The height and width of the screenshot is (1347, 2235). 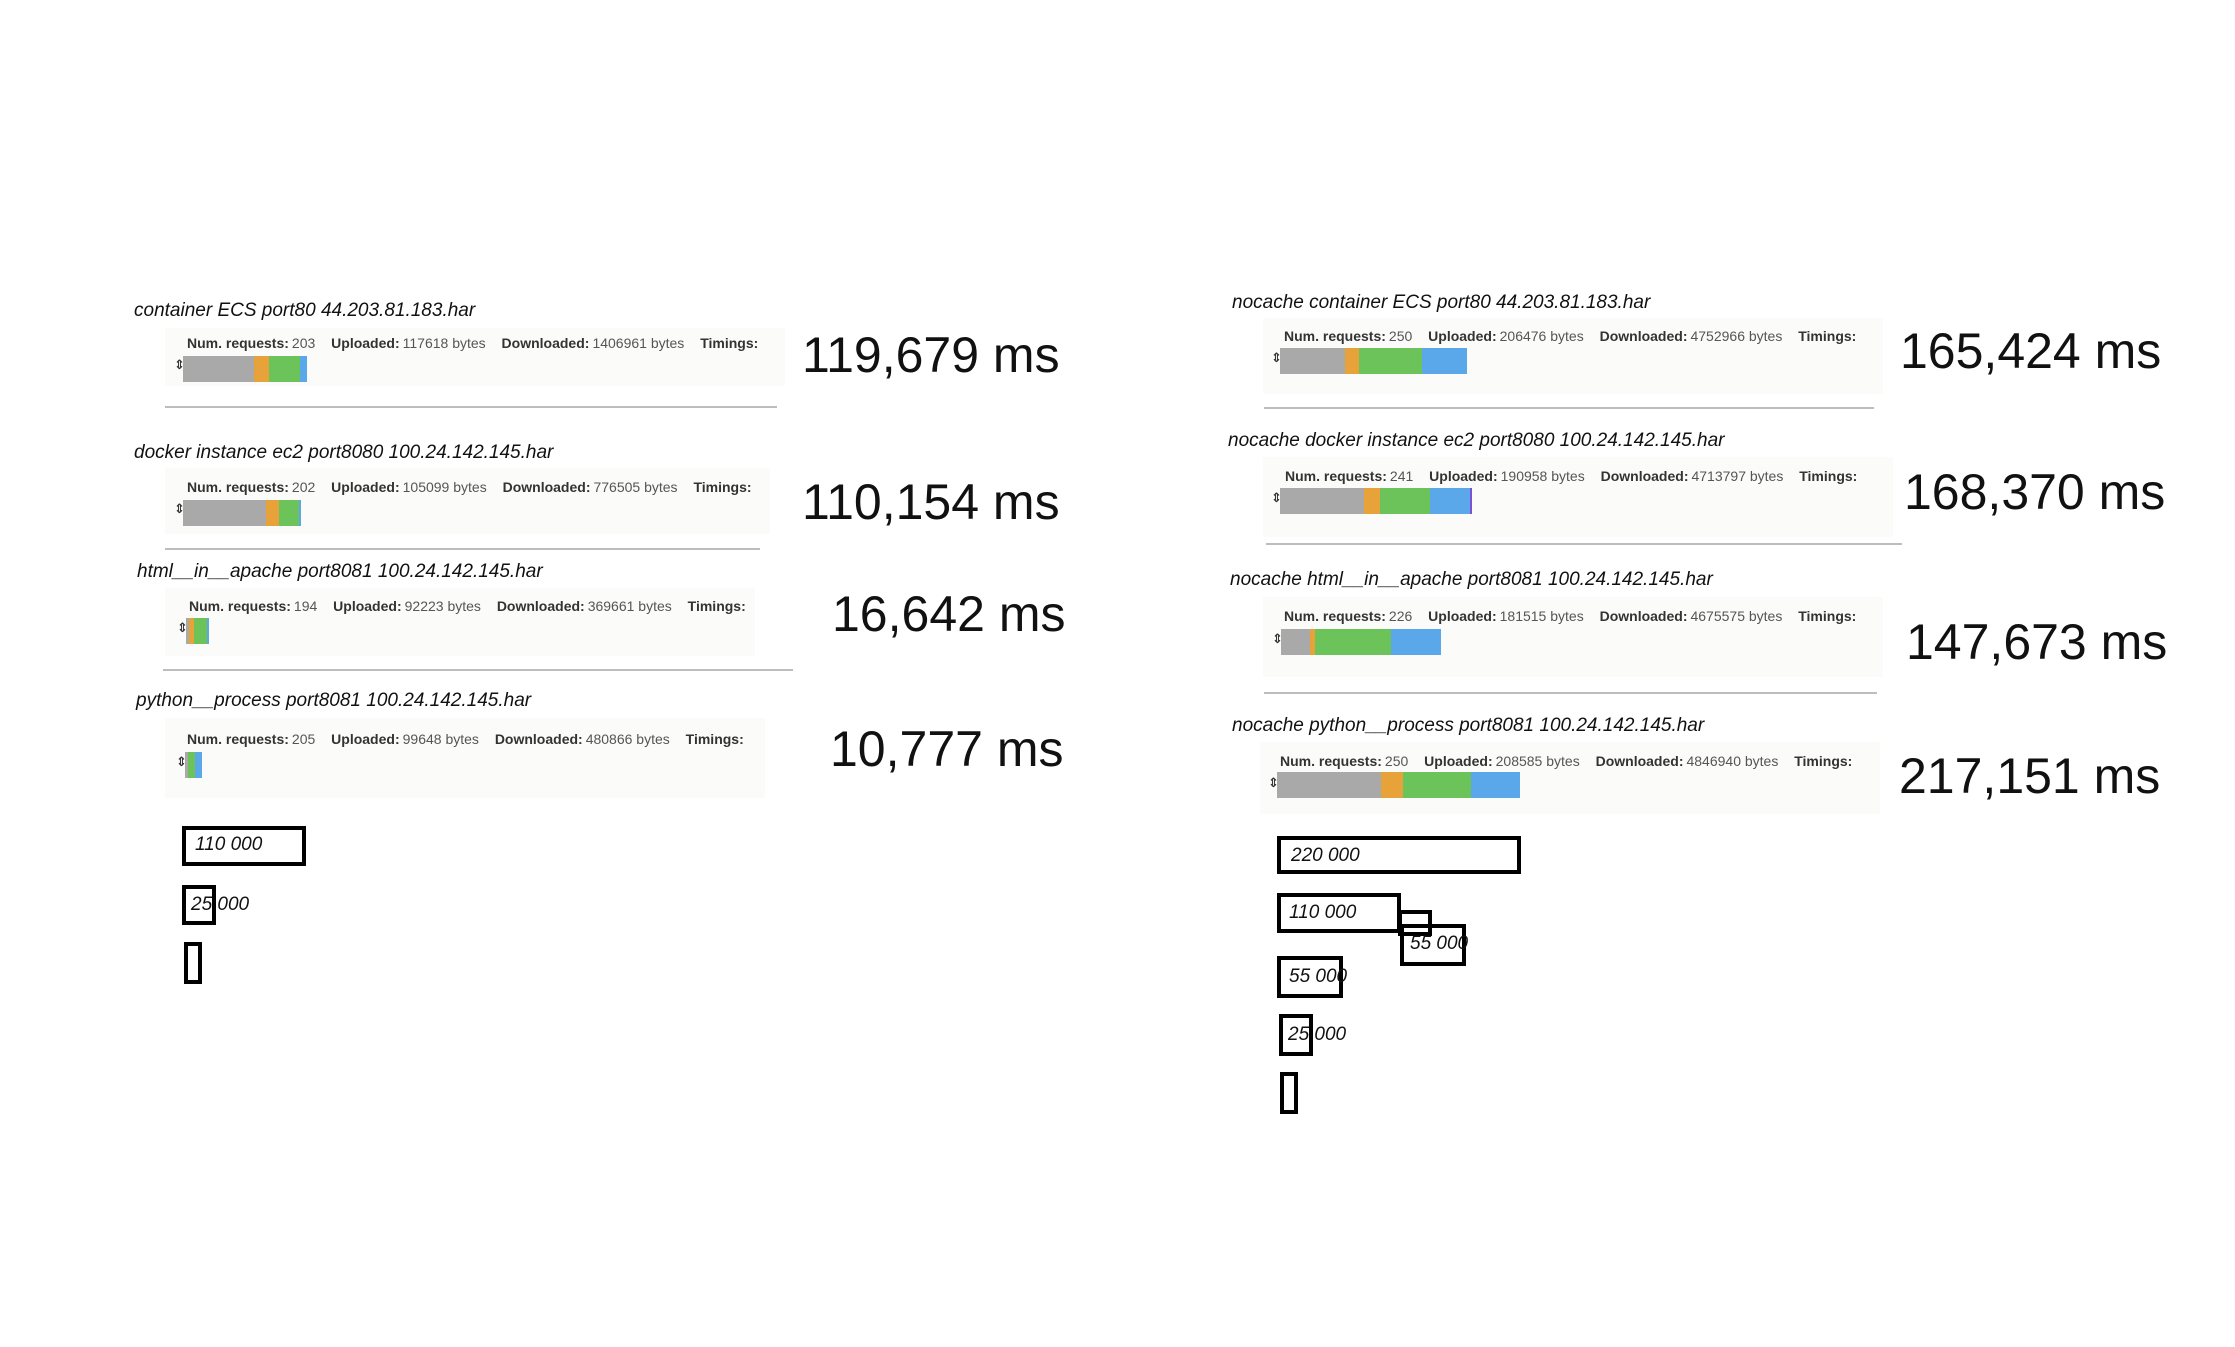 What do you see at coordinates (303, 343) in the screenshot?
I see `num-requests-value: 203` at bounding box center [303, 343].